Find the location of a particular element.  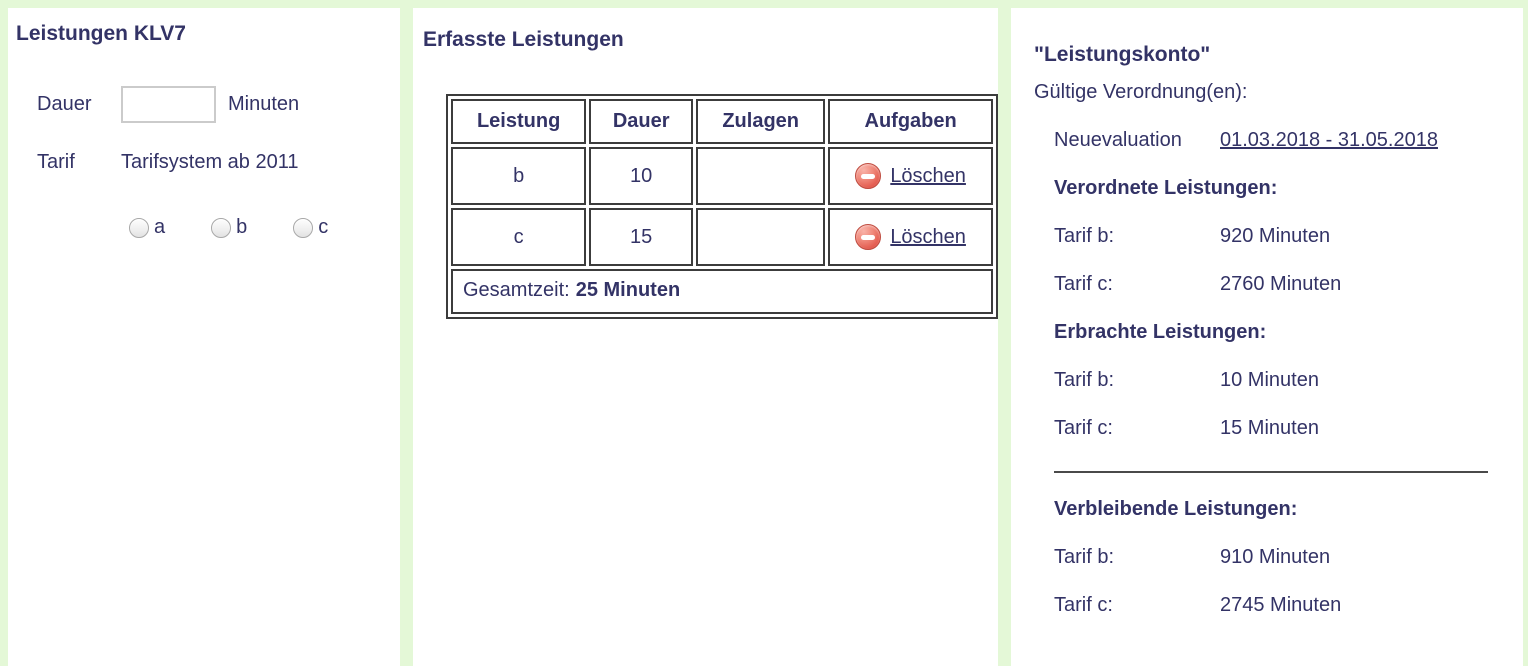

table-row: c 15 Löschen is located at coordinates (722, 237).